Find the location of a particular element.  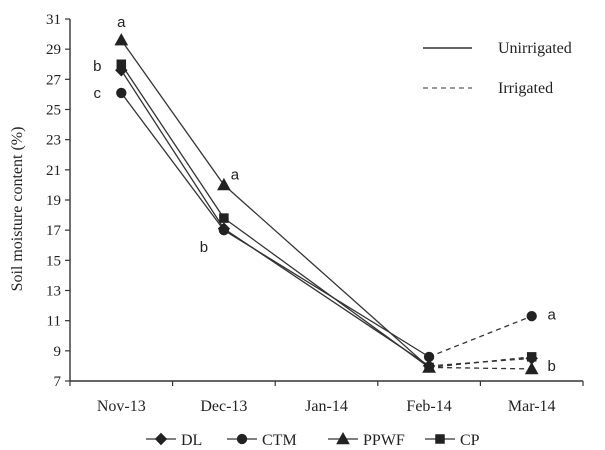

x-ticks: Nov-13 Dec-13 Jan-14 Feb-14 Mar-14 is located at coordinates (326, 398).